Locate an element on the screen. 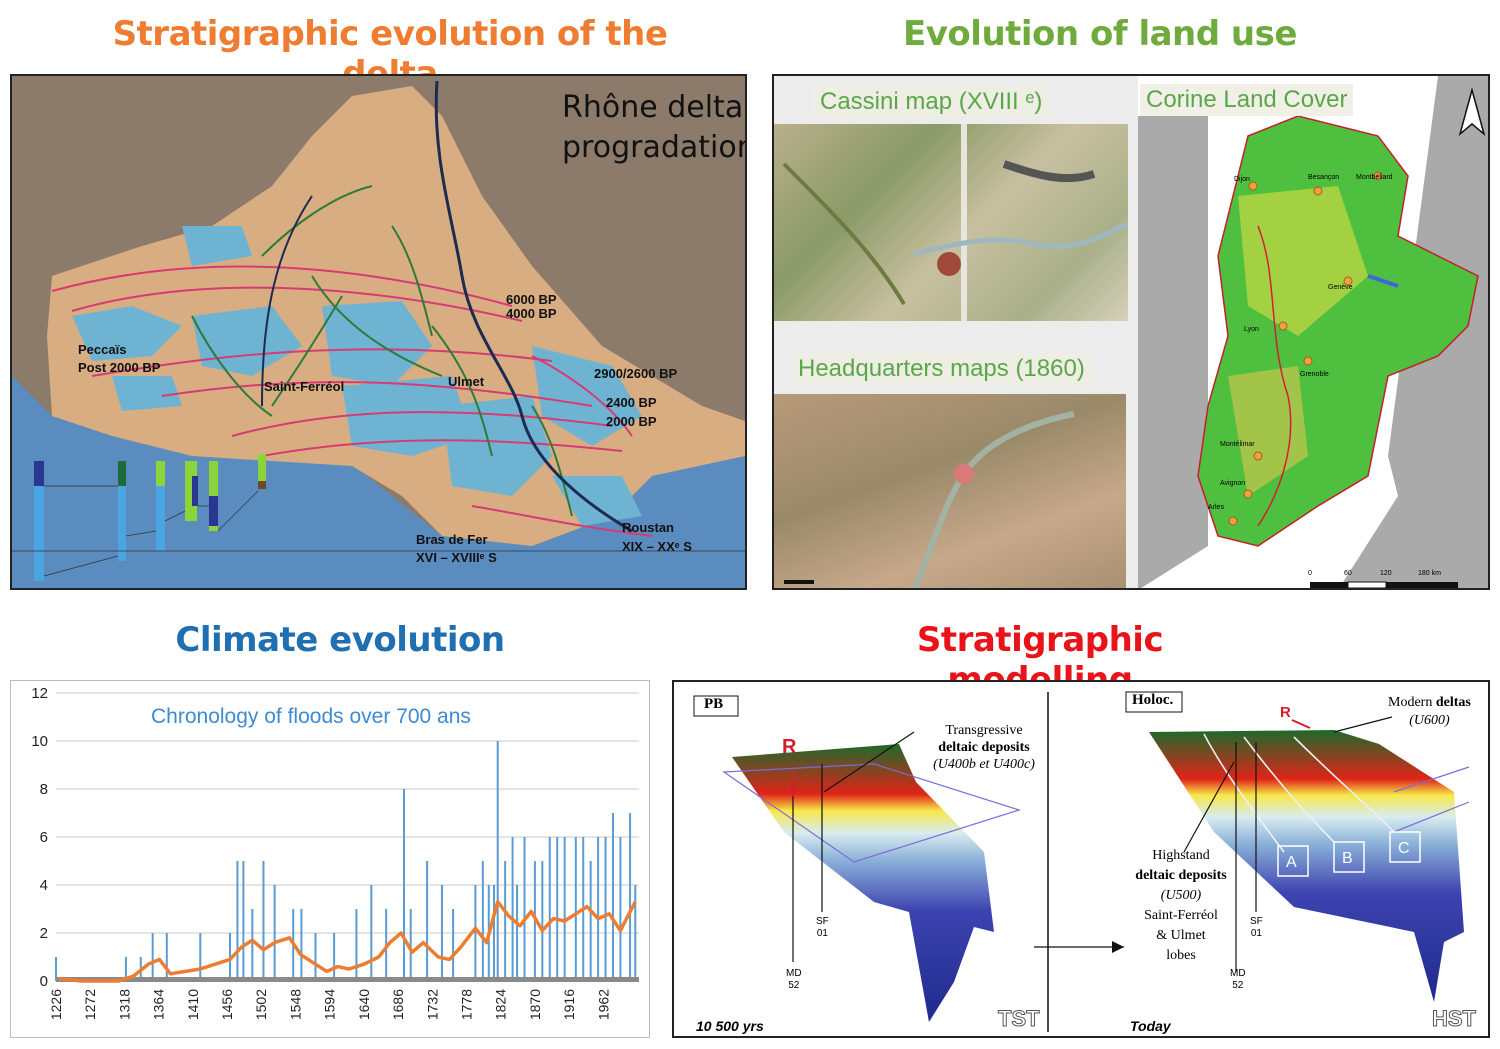 The width and height of the screenshot is (1500, 1049). y-tick-label: 0 is located at coordinates (44, 981).